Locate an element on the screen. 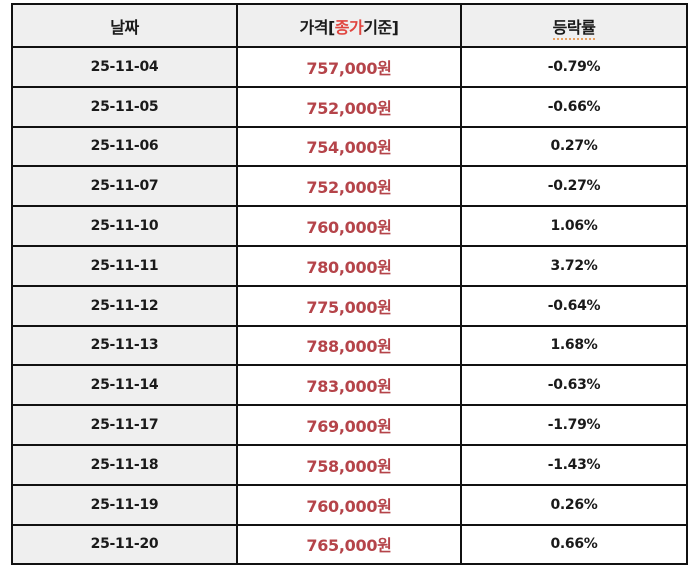 This screenshot has width=697, height=574. header-price-suffix: 기준] is located at coordinates (381, 27).